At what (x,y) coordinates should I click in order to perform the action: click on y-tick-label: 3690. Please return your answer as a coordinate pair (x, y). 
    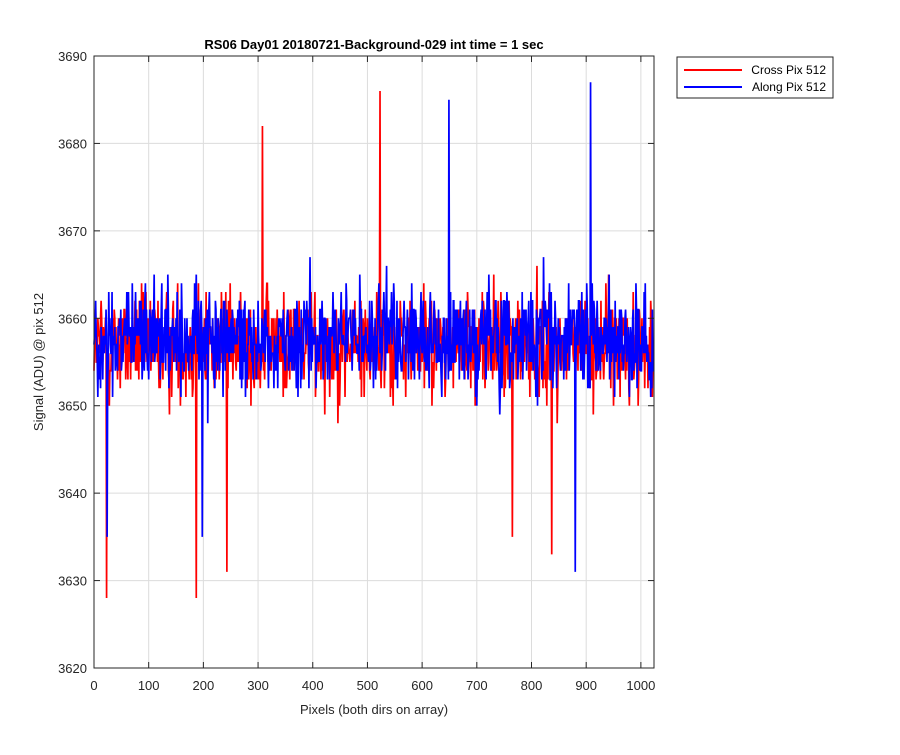
    Looking at the image, I should click on (72, 56).